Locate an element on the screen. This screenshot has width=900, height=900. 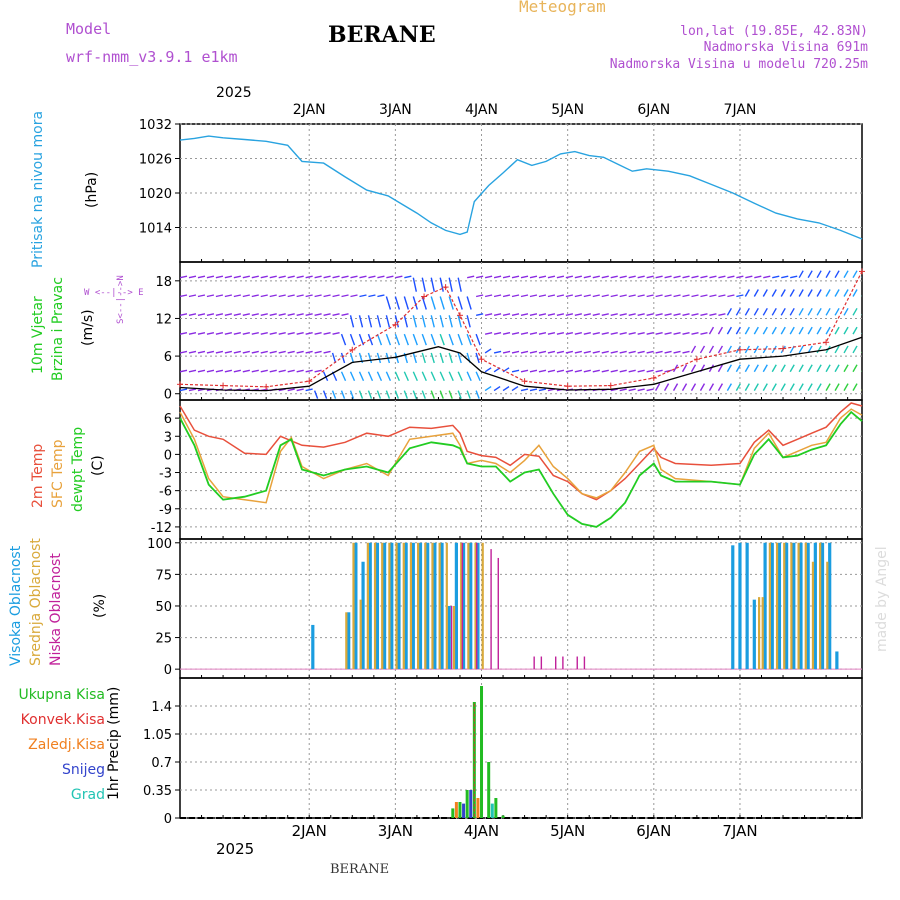
wind-ytick-label: 12 is located at coordinates (163, 319).